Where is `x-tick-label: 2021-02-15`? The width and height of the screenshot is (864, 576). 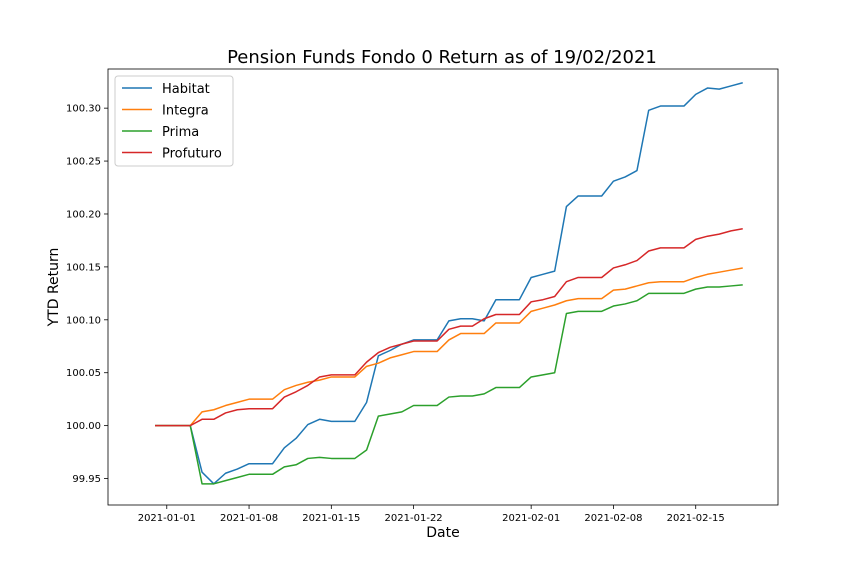
x-tick-label: 2021-02-15 is located at coordinates (696, 518).